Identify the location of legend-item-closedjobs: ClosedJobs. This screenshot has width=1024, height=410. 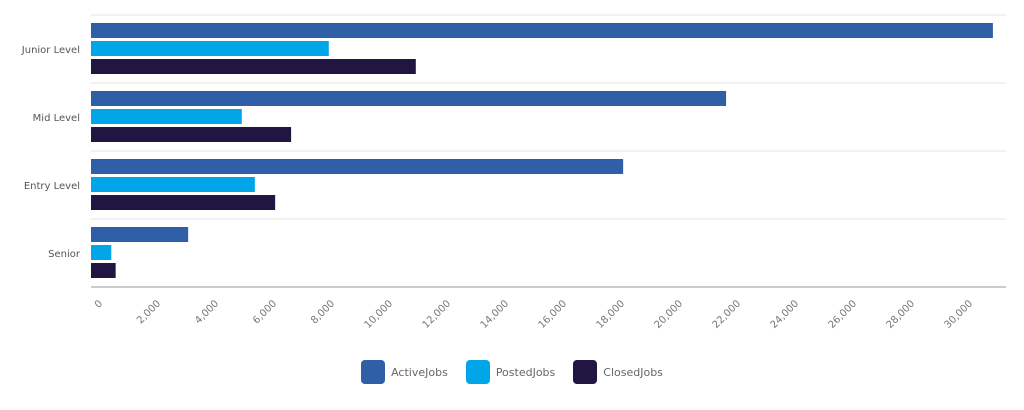
(618, 372).